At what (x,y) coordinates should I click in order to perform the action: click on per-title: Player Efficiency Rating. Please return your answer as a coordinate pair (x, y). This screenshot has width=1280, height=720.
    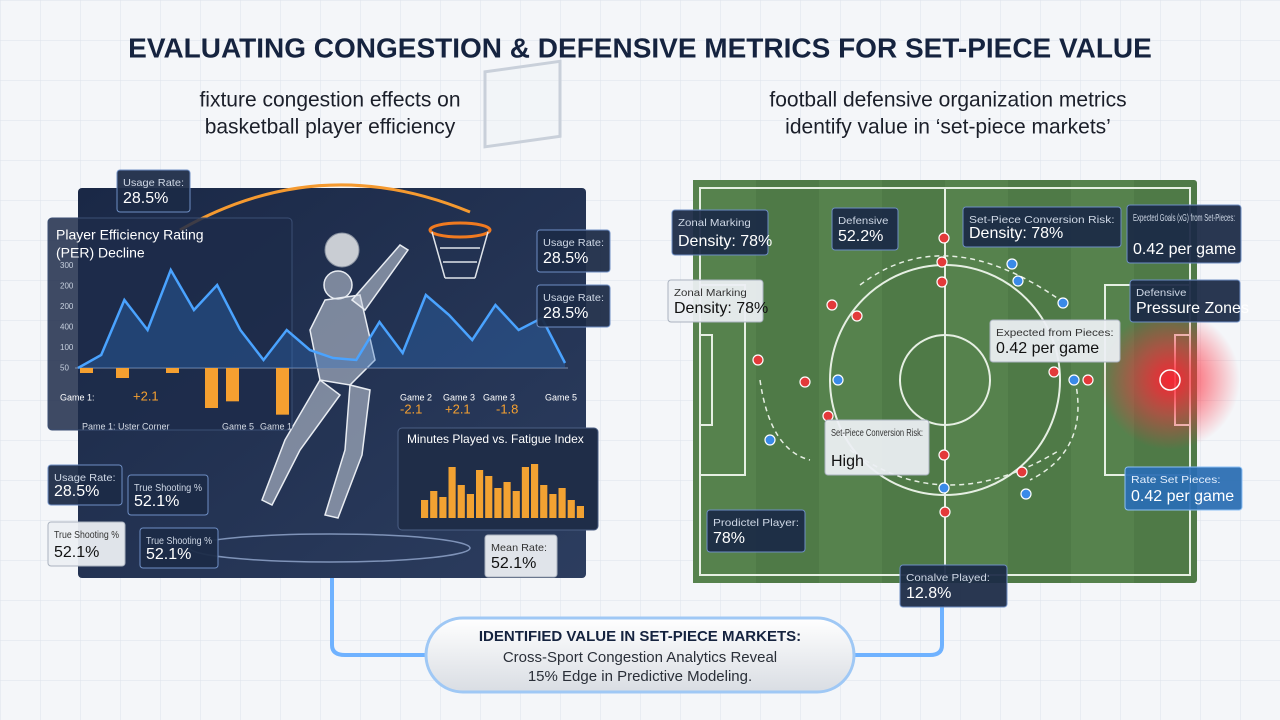
    Looking at the image, I should click on (130, 235).